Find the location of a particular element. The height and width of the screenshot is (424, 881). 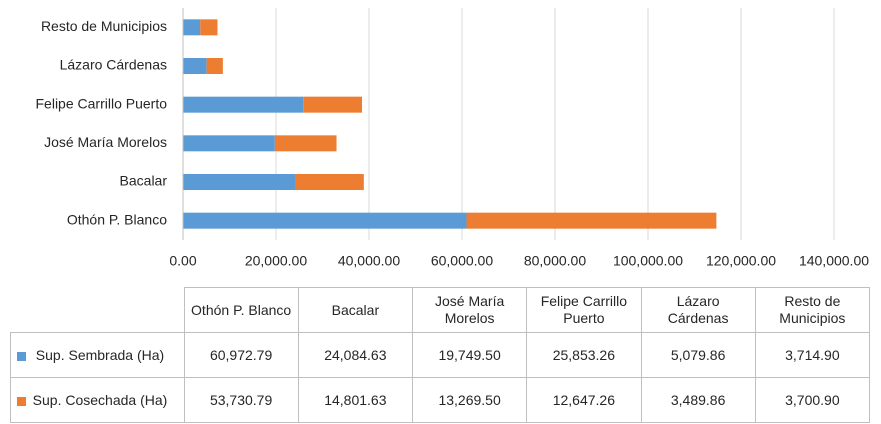

x-tick-label: 40,000.00 is located at coordinates (369, 261).